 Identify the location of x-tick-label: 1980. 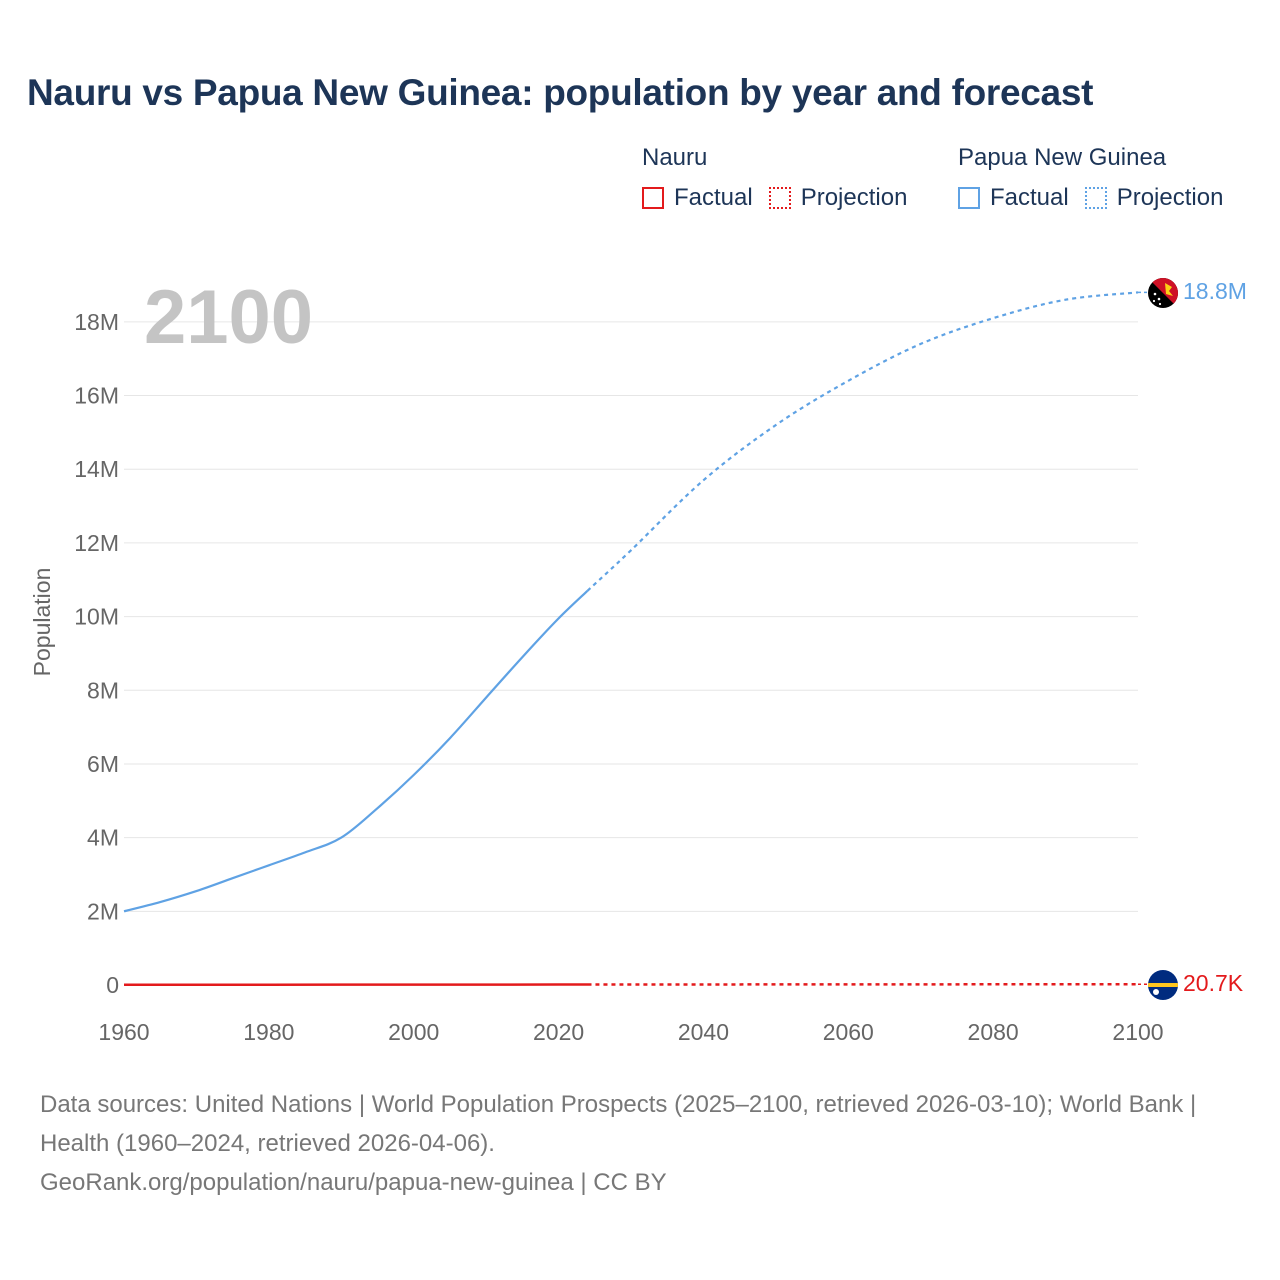
(268, 1032).